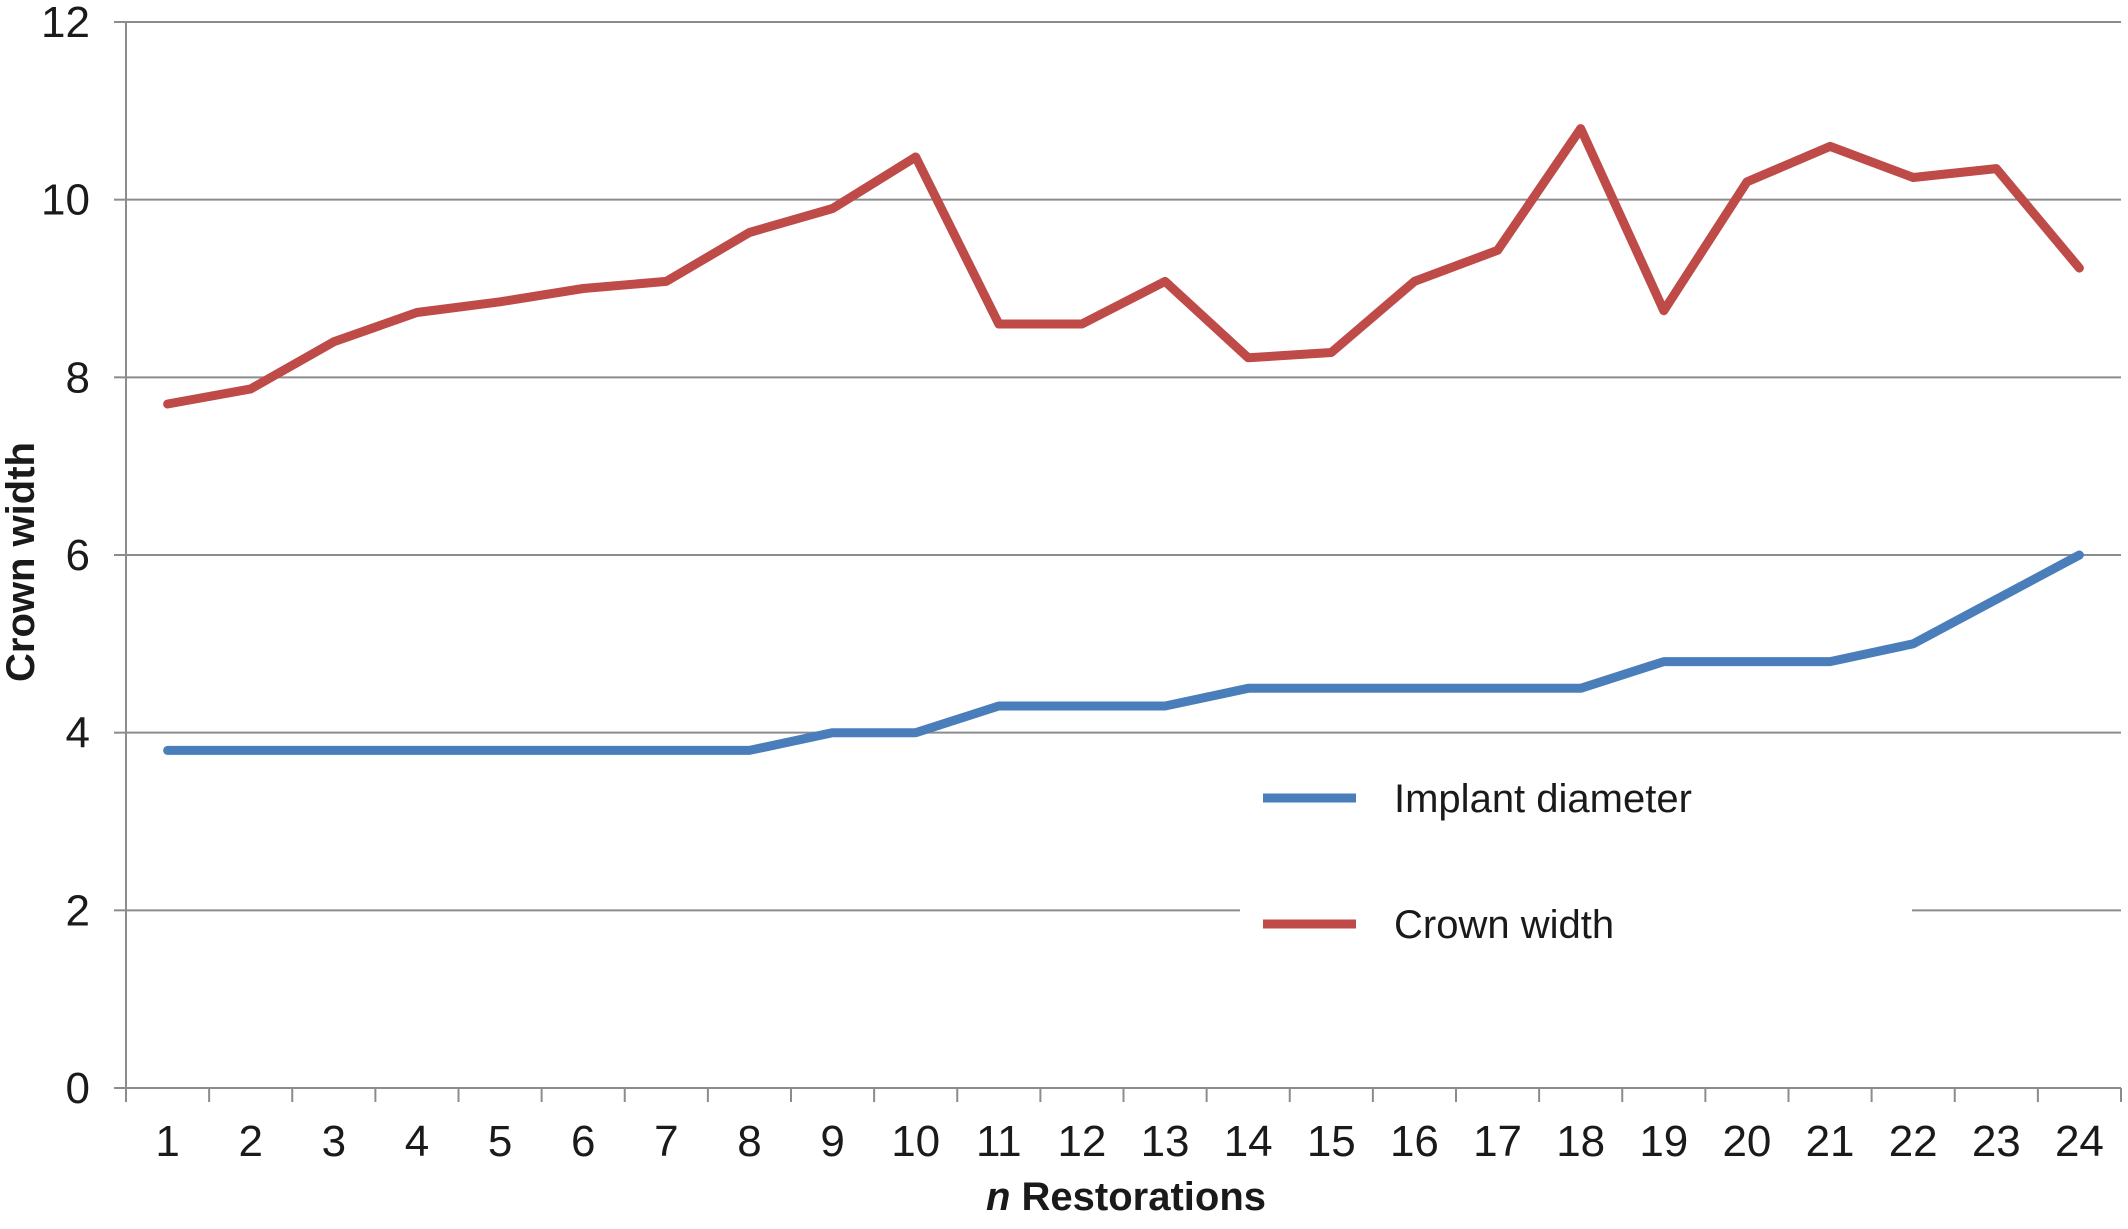 This screenshot has height=1229, width=2128. Describe the element at coordinates (78, 555) in the screenshot. I see `y-tick-label: 6` at that location.